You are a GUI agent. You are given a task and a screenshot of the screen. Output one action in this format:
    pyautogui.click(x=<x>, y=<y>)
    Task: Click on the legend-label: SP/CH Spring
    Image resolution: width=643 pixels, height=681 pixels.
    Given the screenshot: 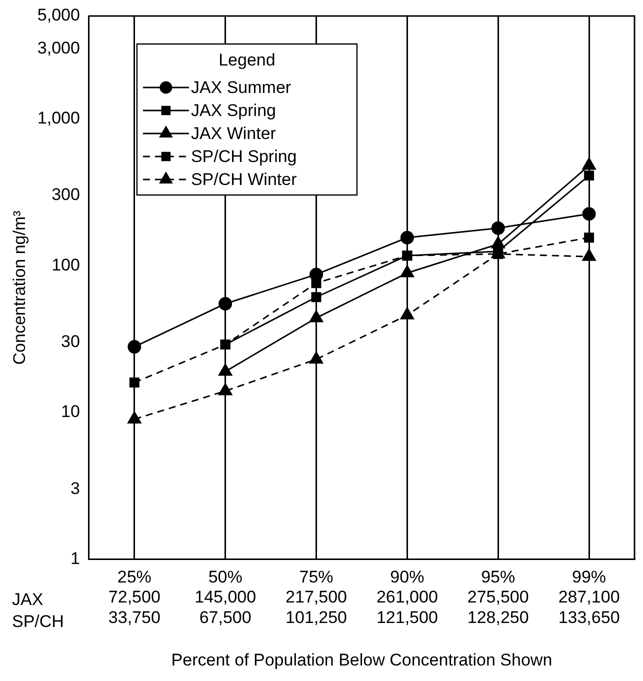 What is the action you would take?
    pyautogui.click(x=243, y=156)
    